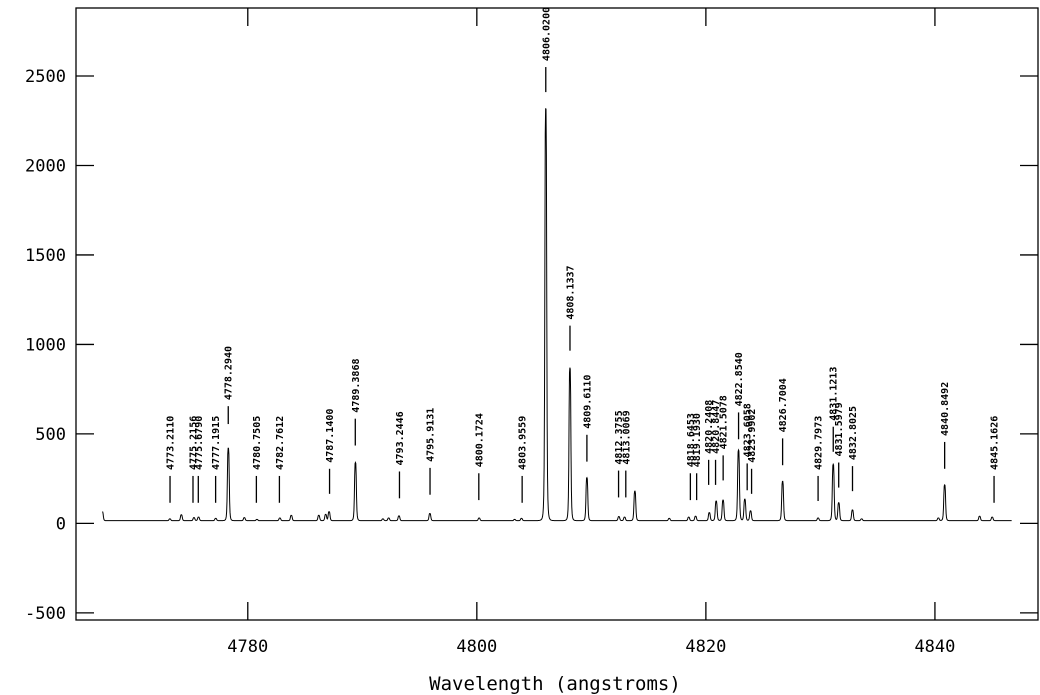 The height and width of the screenshot is (695, 1040). I want to click on y-tick-label: 2500, so click(45, 77).